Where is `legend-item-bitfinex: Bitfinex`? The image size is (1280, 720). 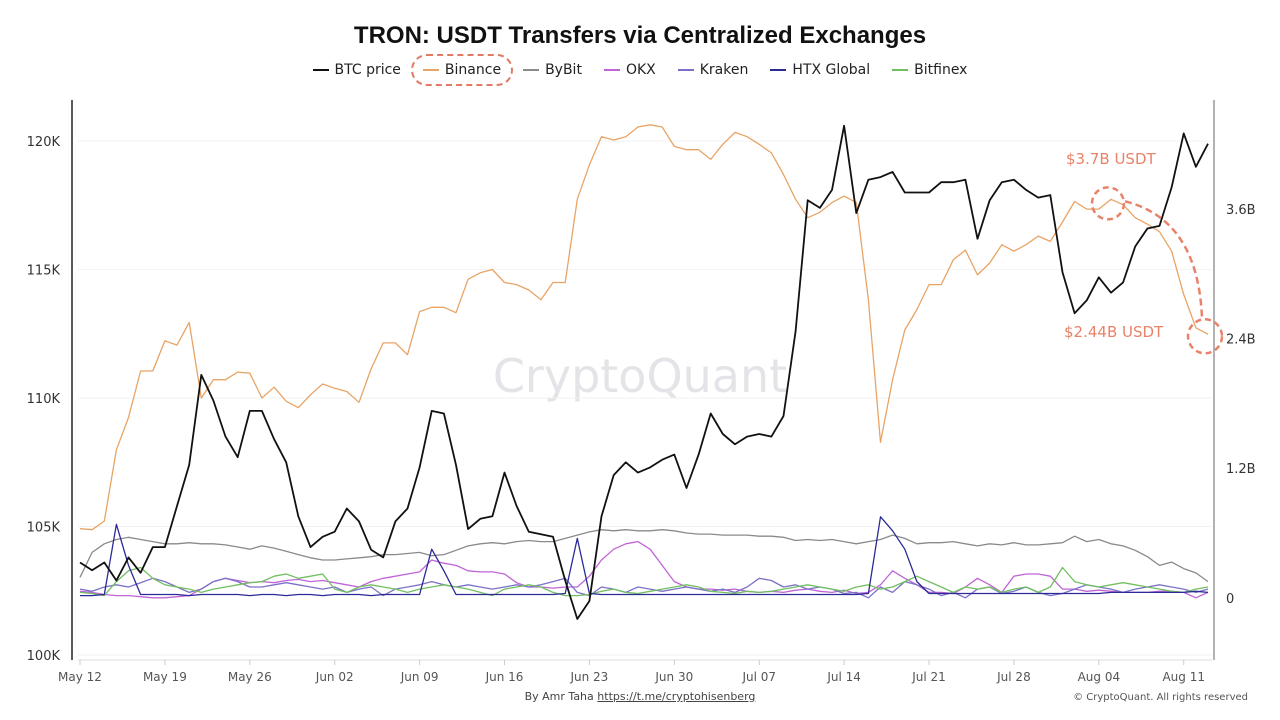 legend-item-bitfinex: Bitfinex is located at coordinates (929, 70).